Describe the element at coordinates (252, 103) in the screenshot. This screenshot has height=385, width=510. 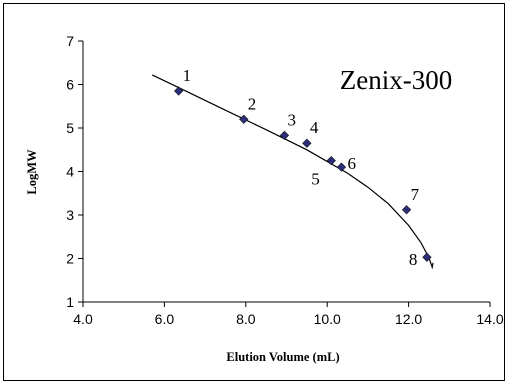
I see `point-label-2: 2` at that location.